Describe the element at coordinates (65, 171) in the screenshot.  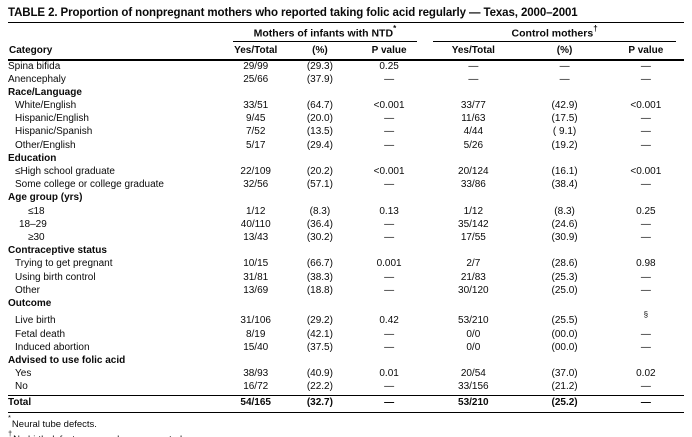
I see `category-cell: ≤High school graduate` at that location.